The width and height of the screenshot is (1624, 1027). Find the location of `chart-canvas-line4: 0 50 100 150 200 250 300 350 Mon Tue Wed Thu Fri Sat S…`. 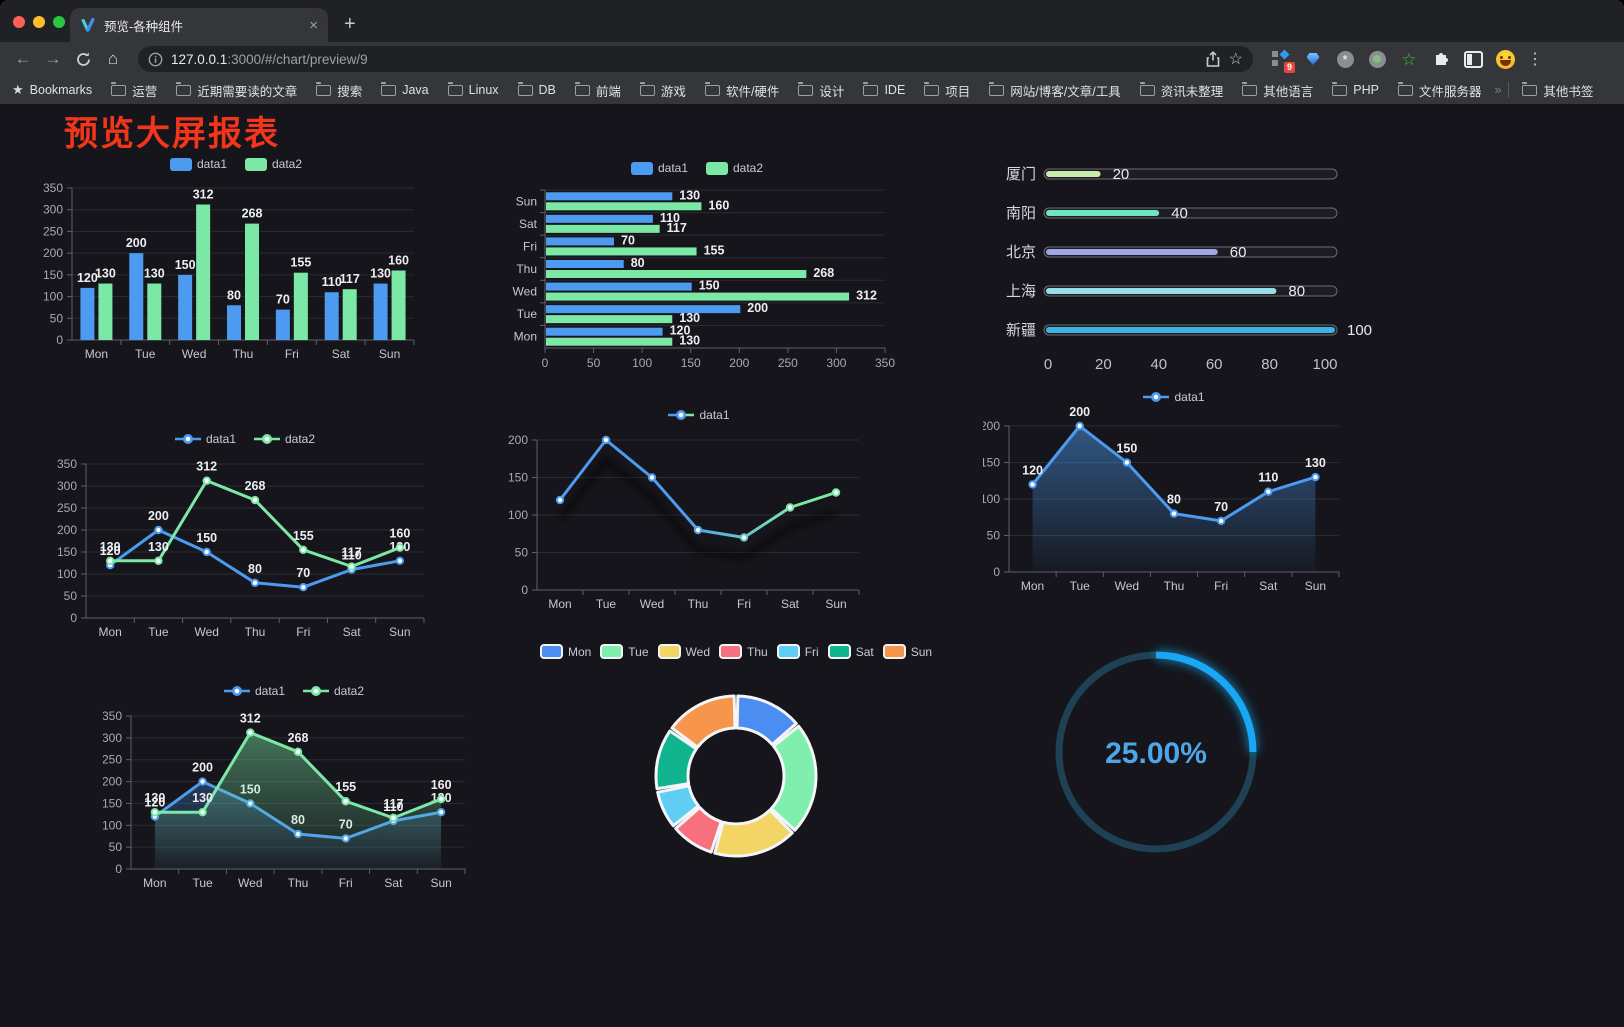

chart-canvas-line4: 0 50 100 150 200 250 300 350 Mon Tue Wed Thu Fri Sat S… is located at coordinates (284, 799).